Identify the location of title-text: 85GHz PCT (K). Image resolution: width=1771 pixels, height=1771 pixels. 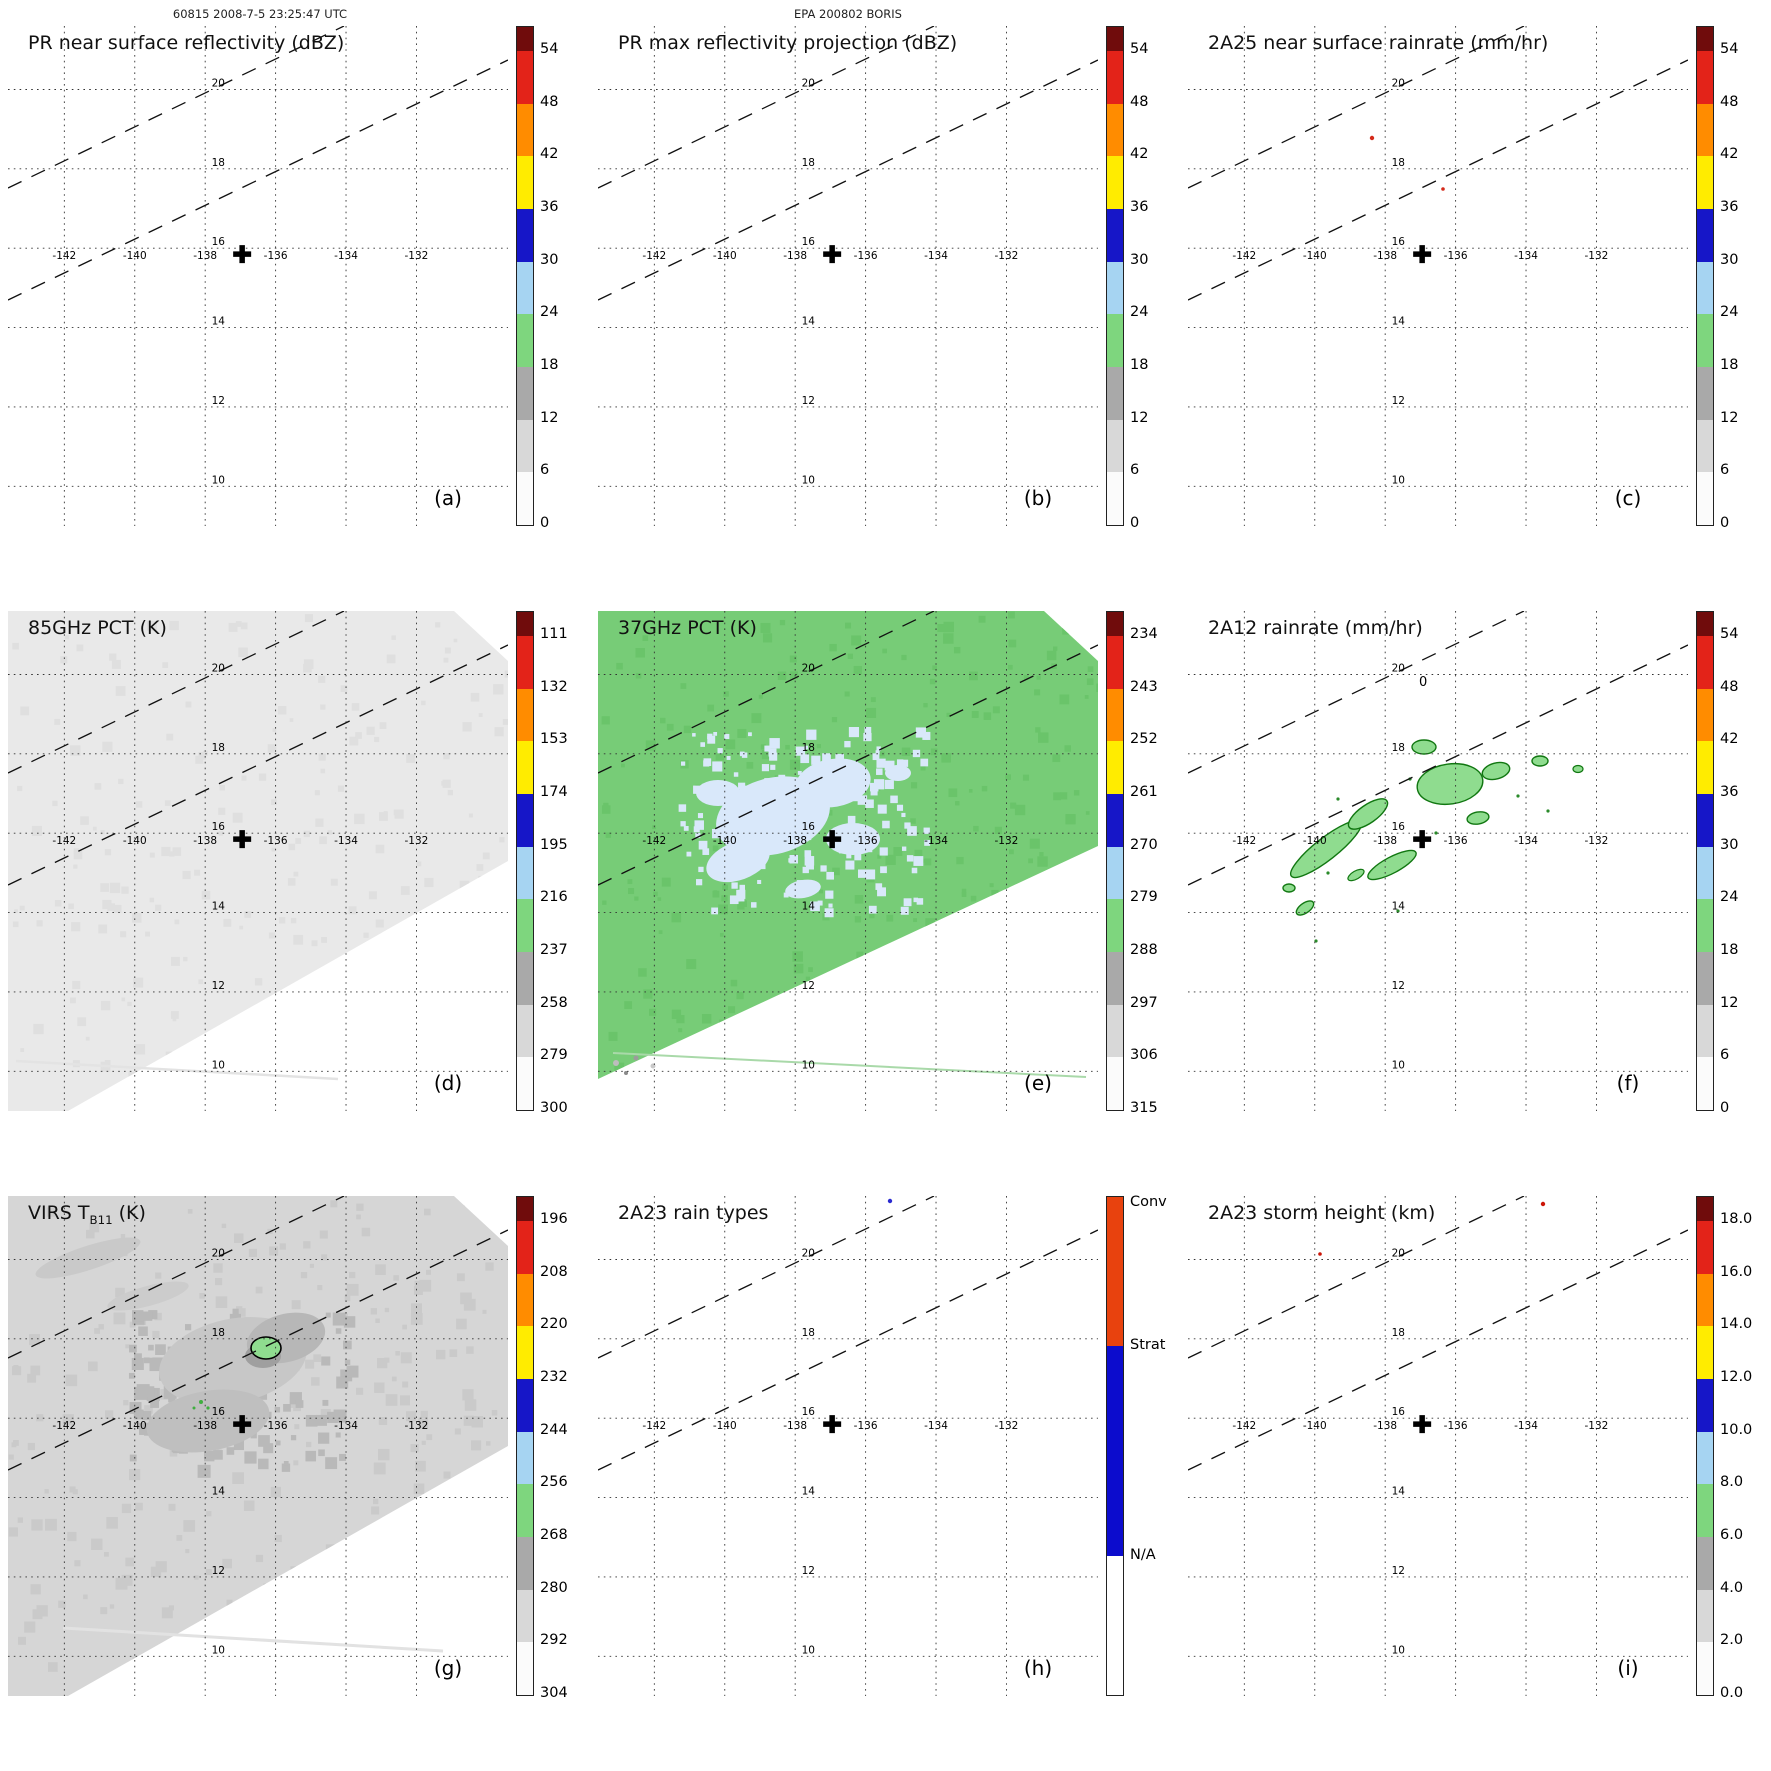
(97, 628).